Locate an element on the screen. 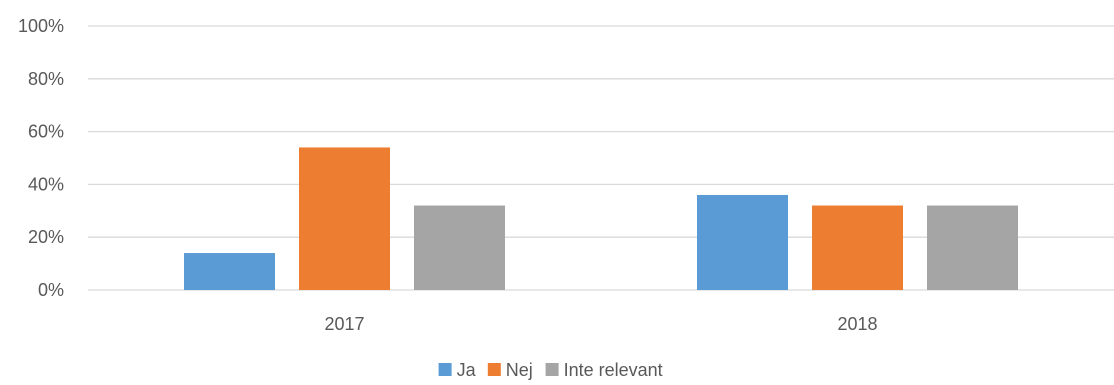 Image resolution: width=1114 pixels, height=385 pixels. bar-ja-2017 is located at coordinates (229, 271).